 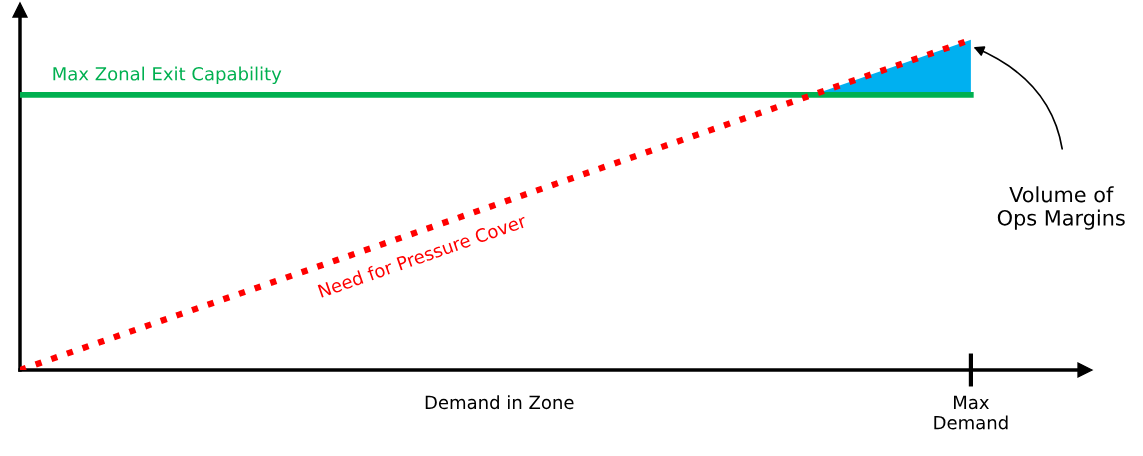 What do you see at coordinates (499, 402) in the screenshot?
I see `x-axis-title: Demand in Zone` at bounding box center [499, 402].